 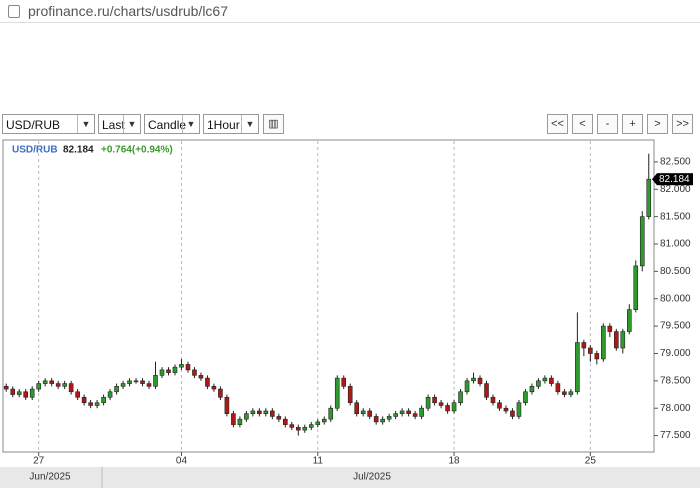 I want to click on address-bar: profinance.ru/charts/usdrub/lc67, so click(x=350, y=11).